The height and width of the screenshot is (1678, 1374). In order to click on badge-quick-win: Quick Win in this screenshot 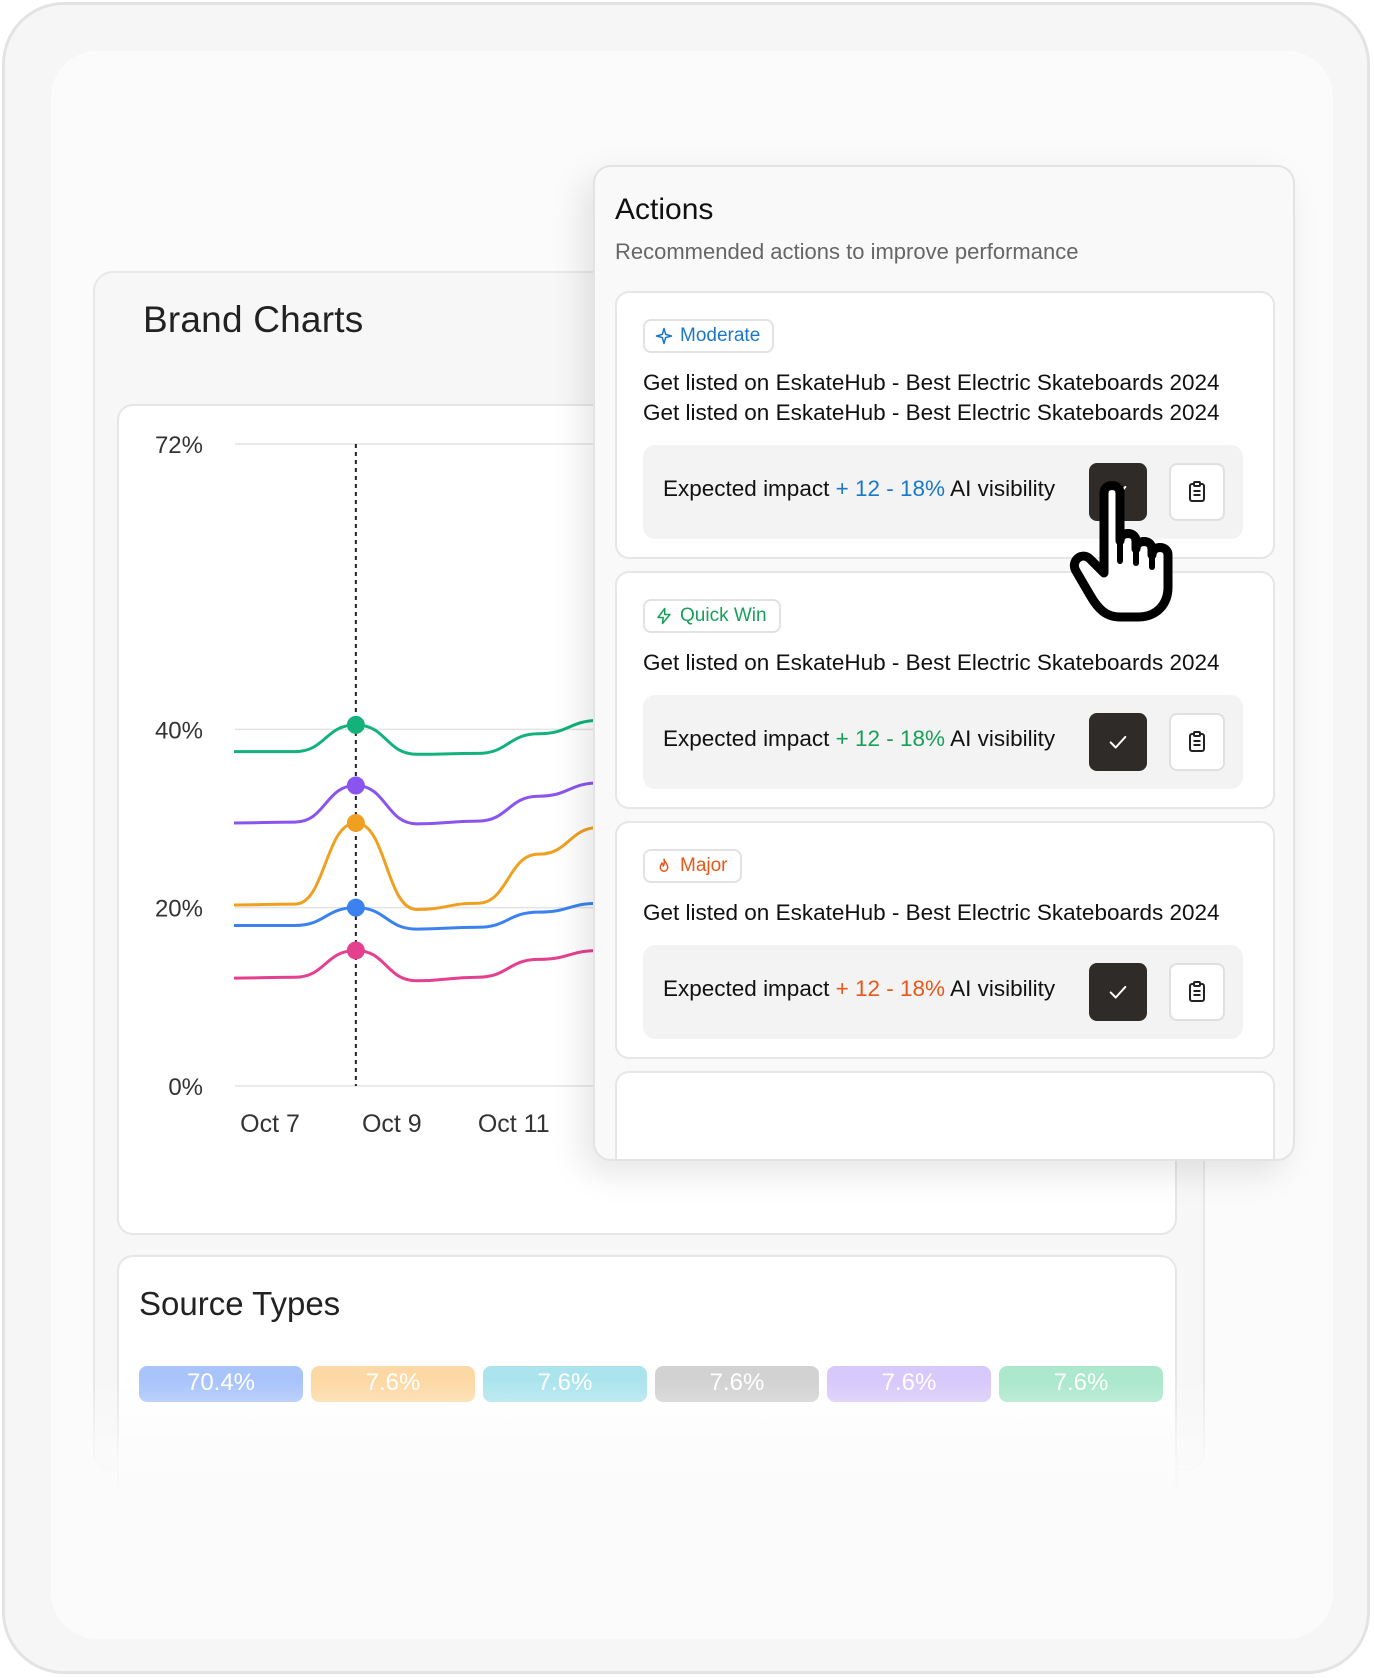, I will do `click(712, 616)`.